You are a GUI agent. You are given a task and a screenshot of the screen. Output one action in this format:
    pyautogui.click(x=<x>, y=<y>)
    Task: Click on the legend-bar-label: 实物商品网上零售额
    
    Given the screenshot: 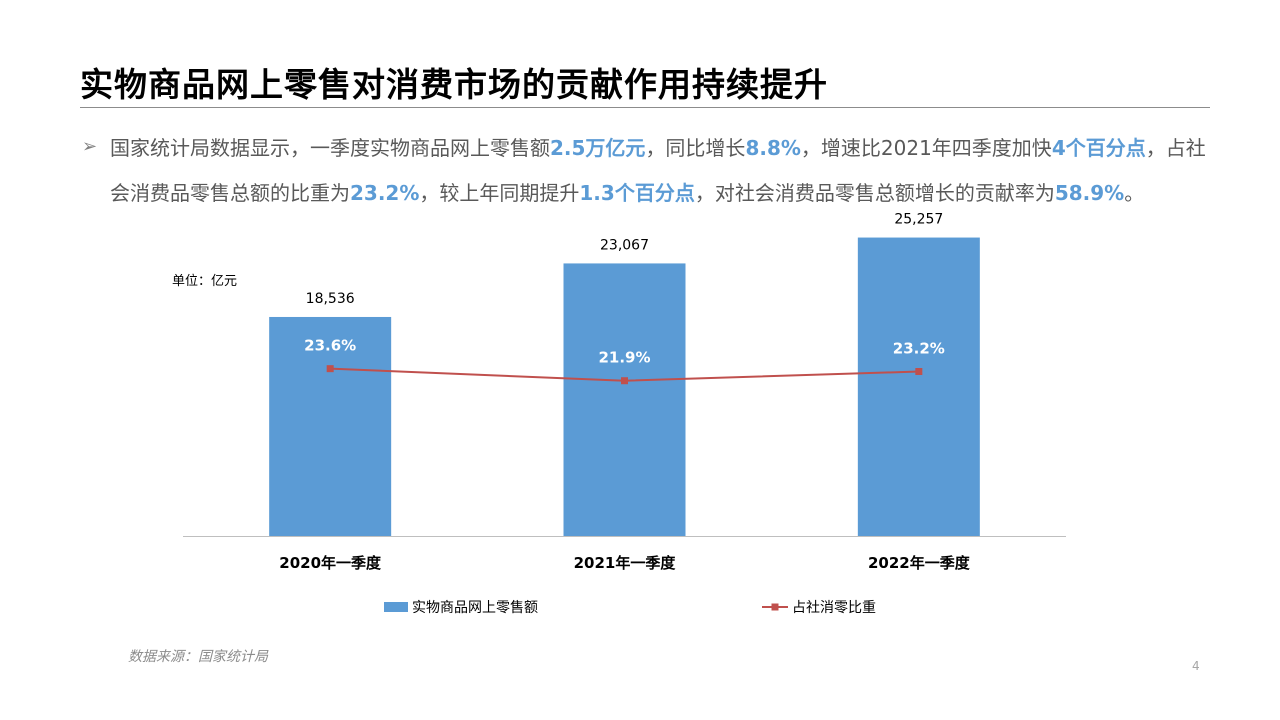 What is the action you would take?
    pyautogui.click(x=475, y=608)
    